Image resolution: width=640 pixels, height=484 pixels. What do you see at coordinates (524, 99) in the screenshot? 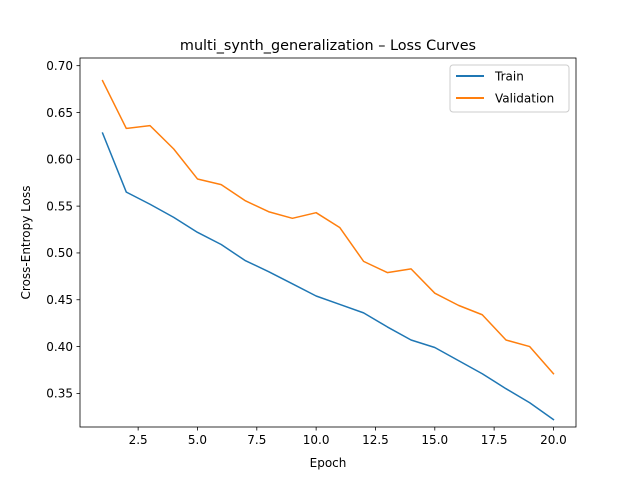
I see `legend-label-validation: Validation` at bounding box center [524, 99].